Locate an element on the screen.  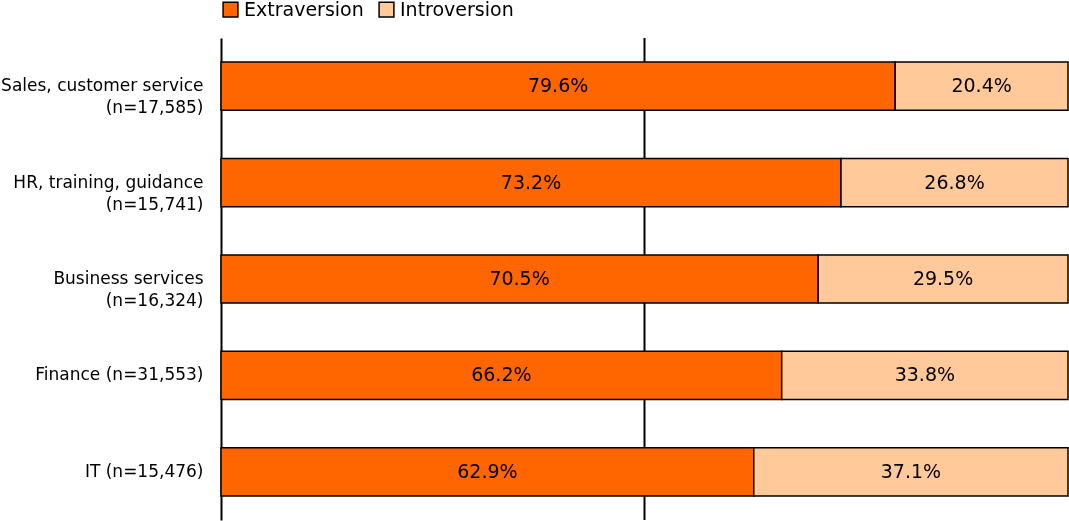
legend-label: Extraversion is located at coordinates (304, 10).